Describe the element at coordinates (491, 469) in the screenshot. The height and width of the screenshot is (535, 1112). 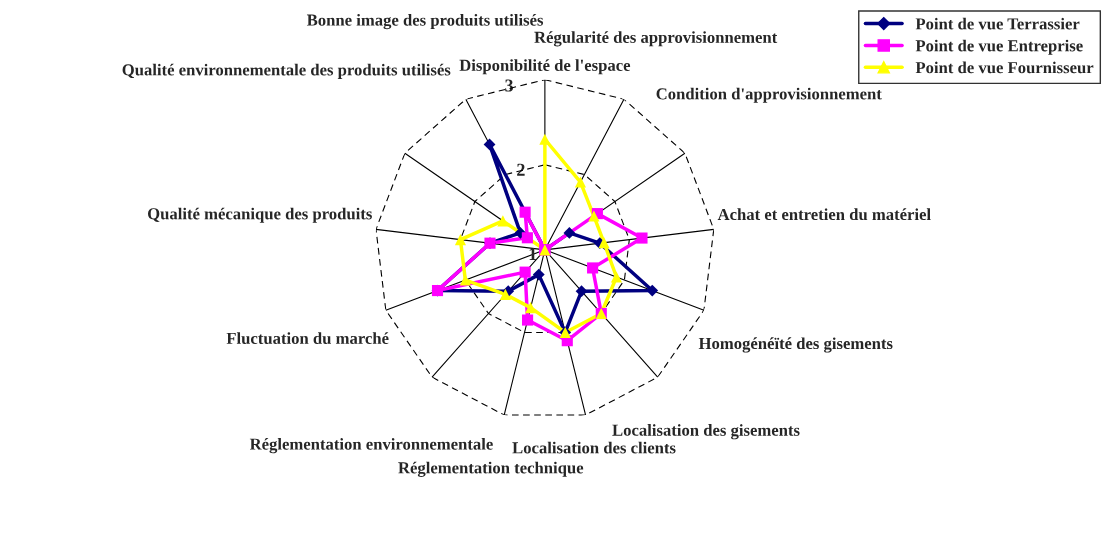
I see `spoke-label: Réglementation technique` at that location.